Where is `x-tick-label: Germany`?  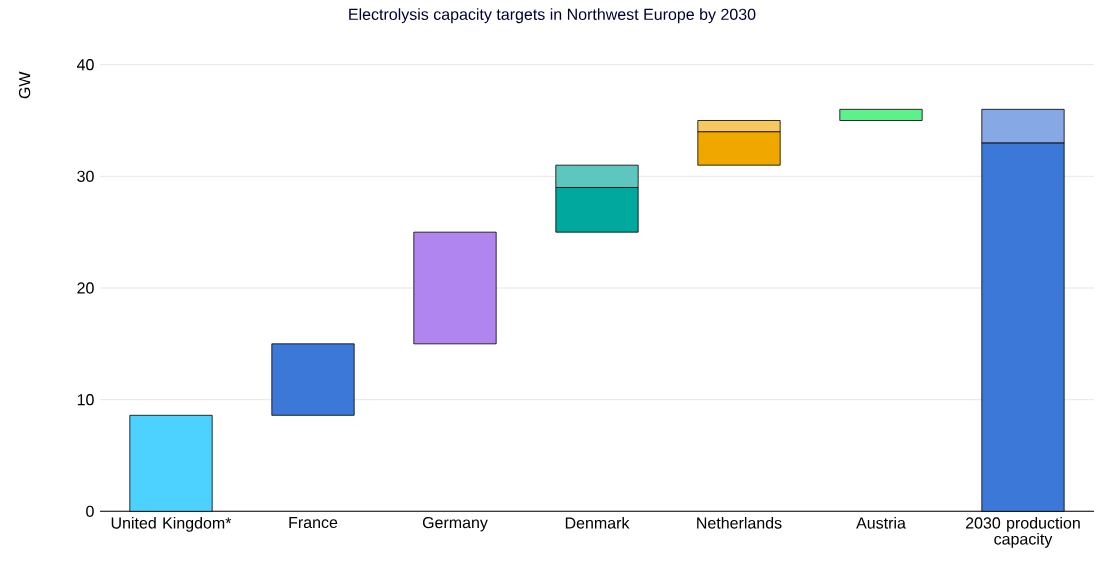
x-tick-label: Germany is located at coordinates (455, 524).